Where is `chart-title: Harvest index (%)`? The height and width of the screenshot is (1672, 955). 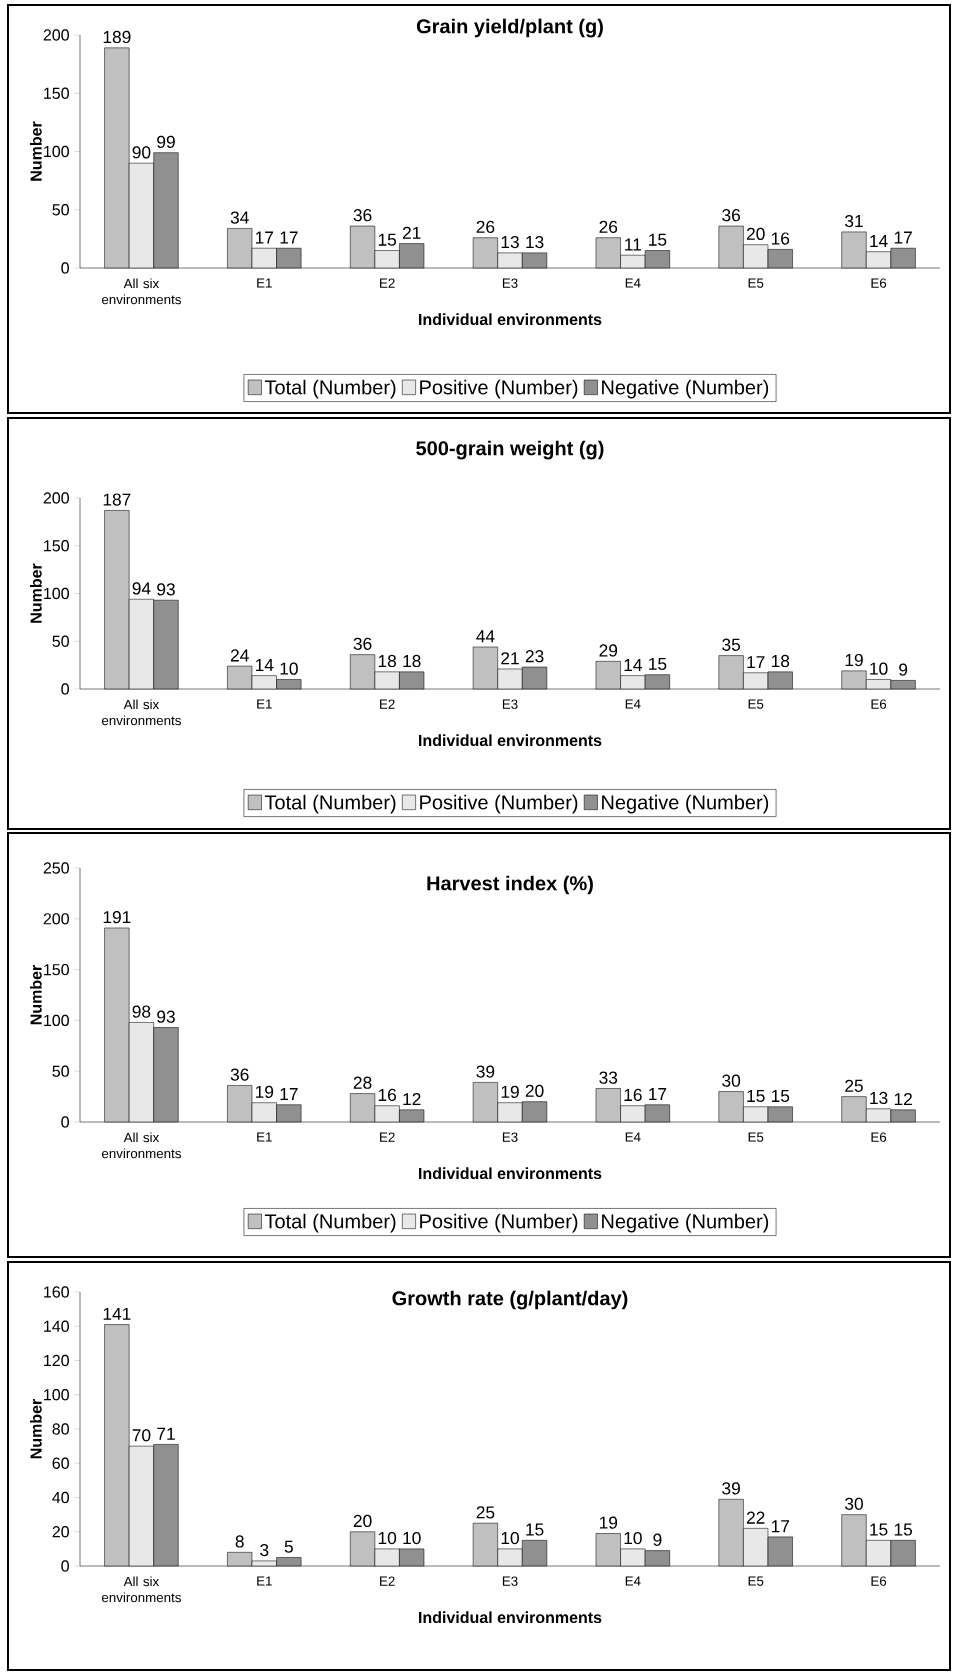
chart-title: Harvest index (%) is located at coordinates (510, 885).